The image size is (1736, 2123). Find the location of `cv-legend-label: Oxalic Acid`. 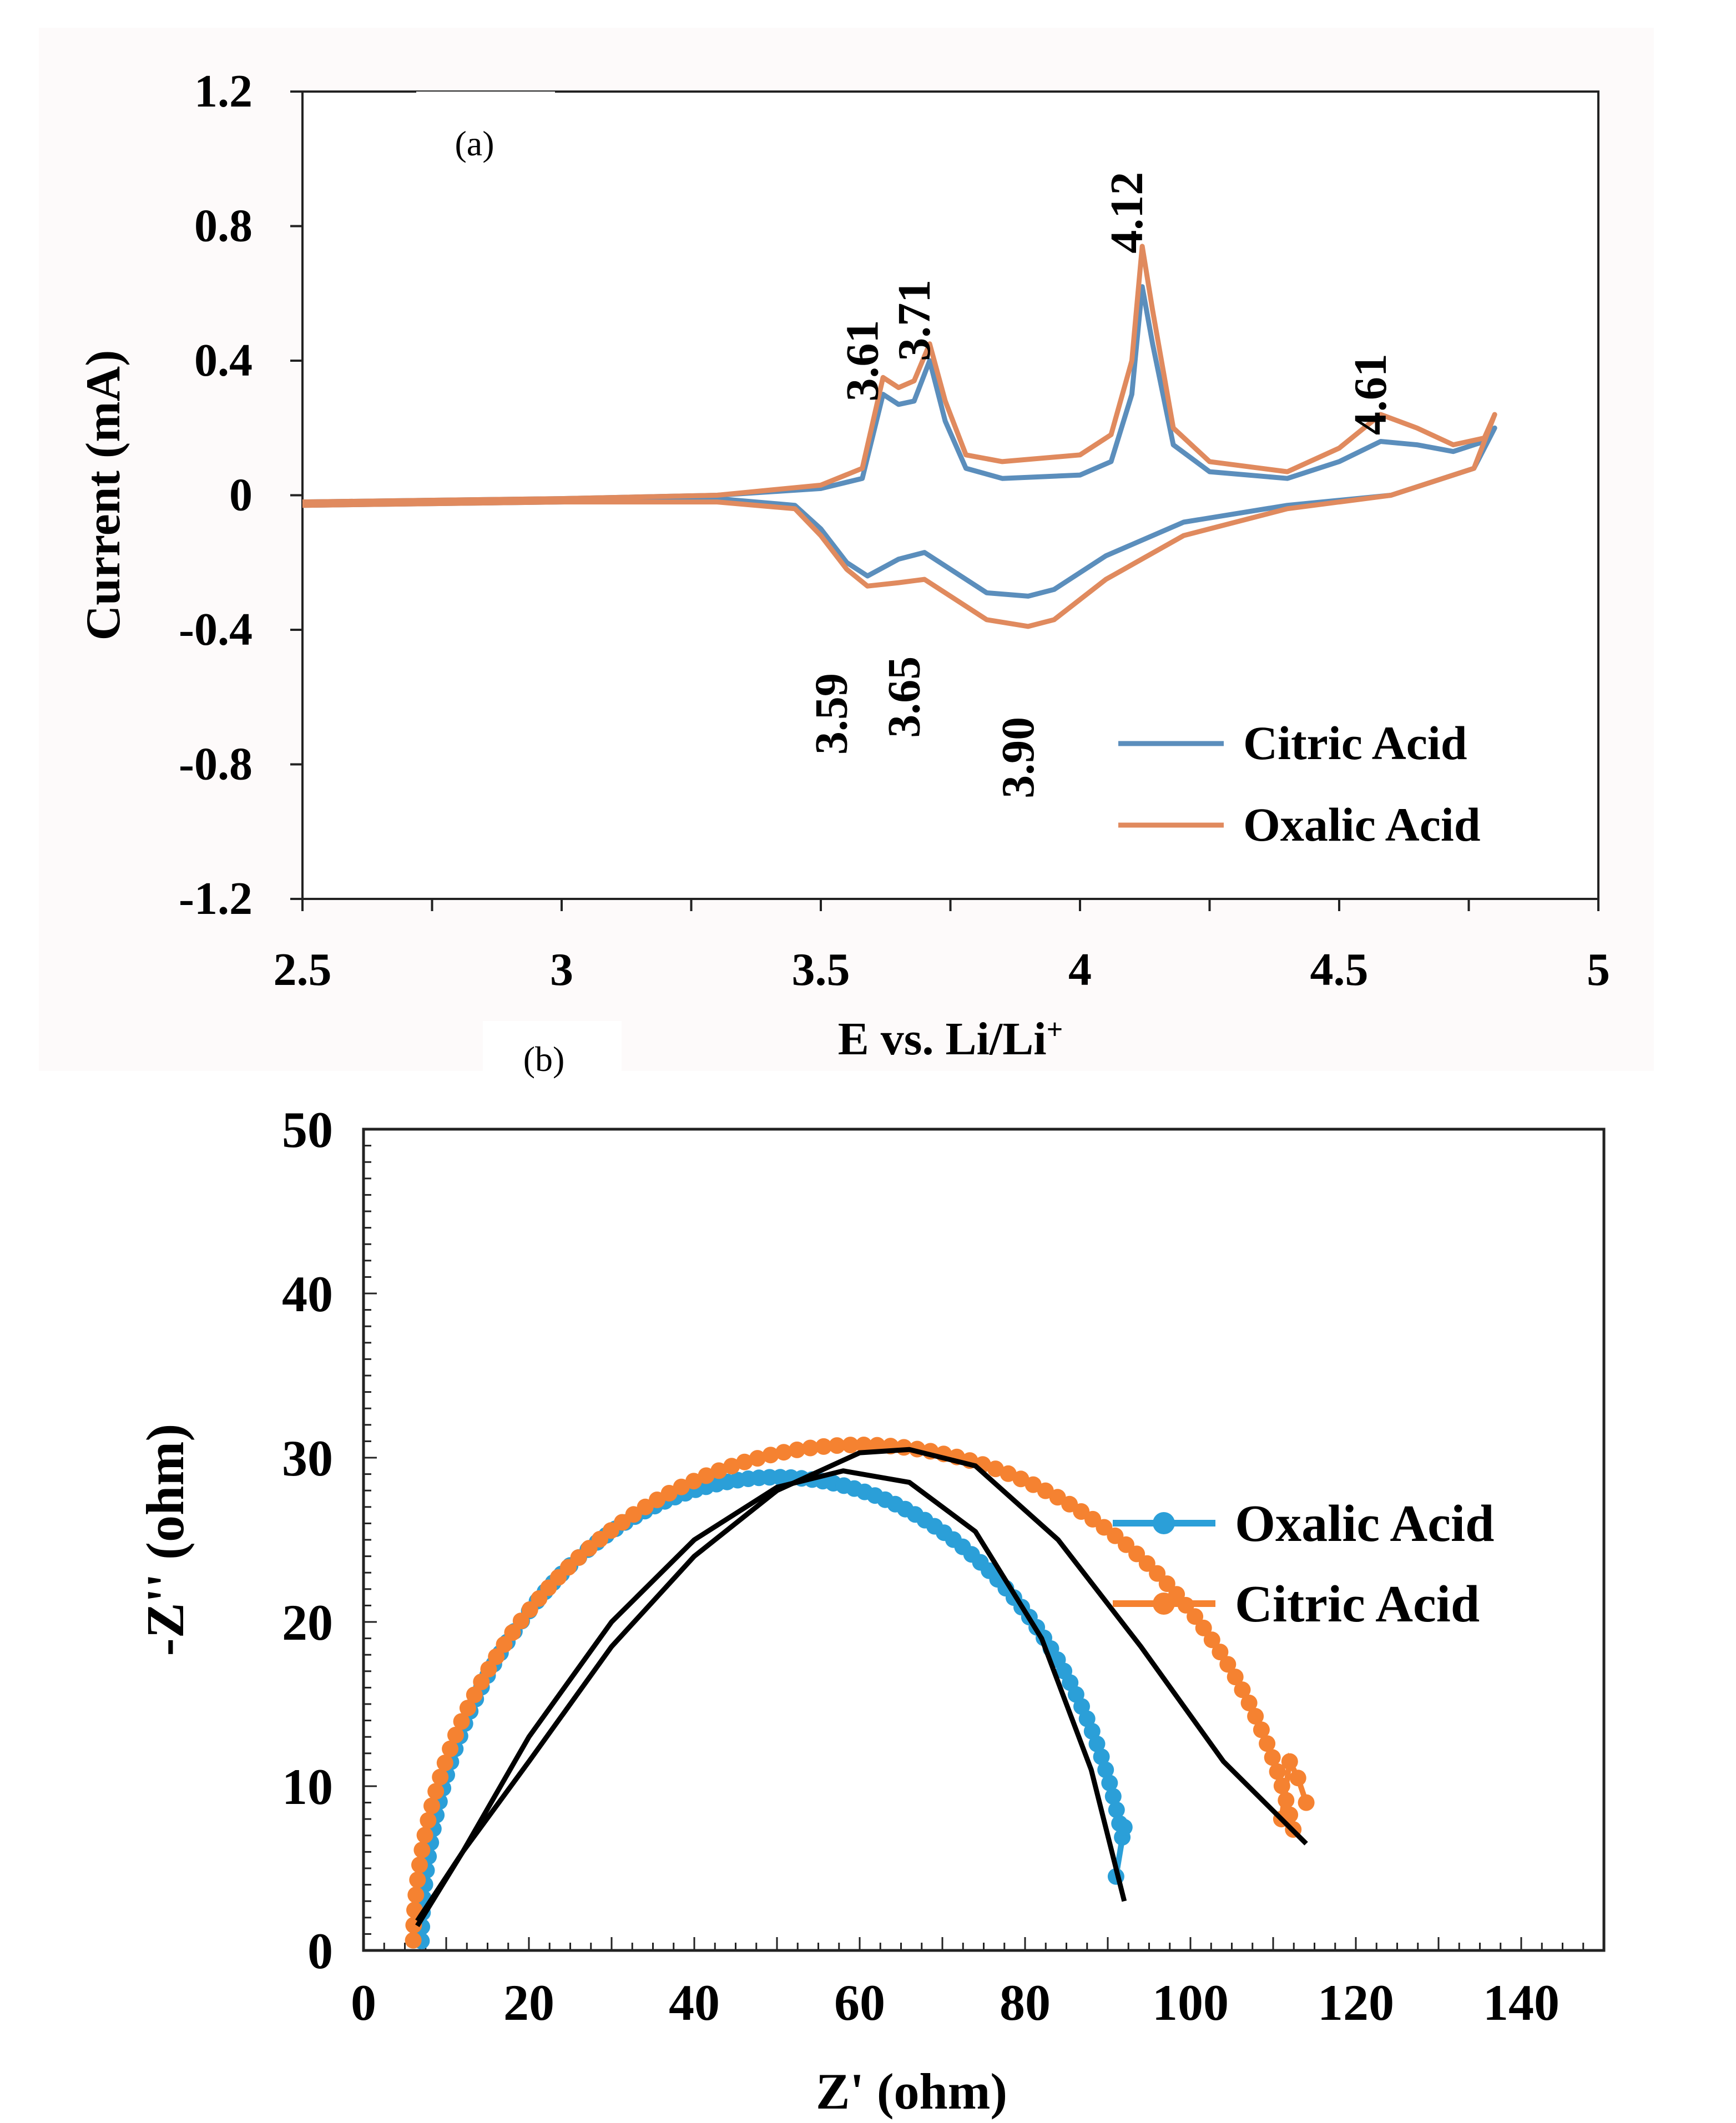

cv-legend-label: Oxalic Acid is located at coordinates (1362, 825).